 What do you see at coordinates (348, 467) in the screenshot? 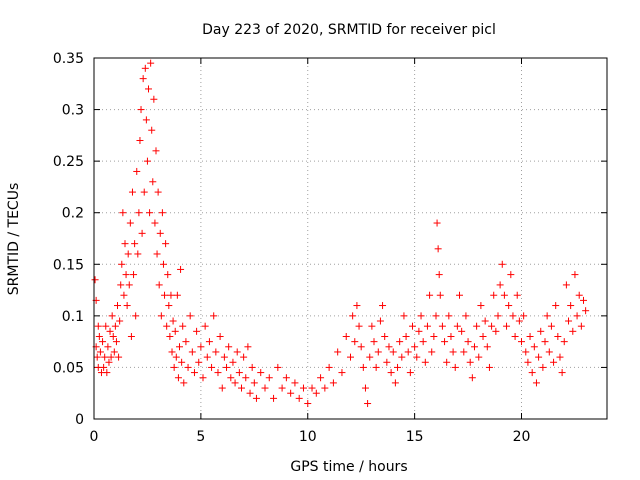
I see `x-axis-label: GPS time / hours` at bounding box center [348, 467].